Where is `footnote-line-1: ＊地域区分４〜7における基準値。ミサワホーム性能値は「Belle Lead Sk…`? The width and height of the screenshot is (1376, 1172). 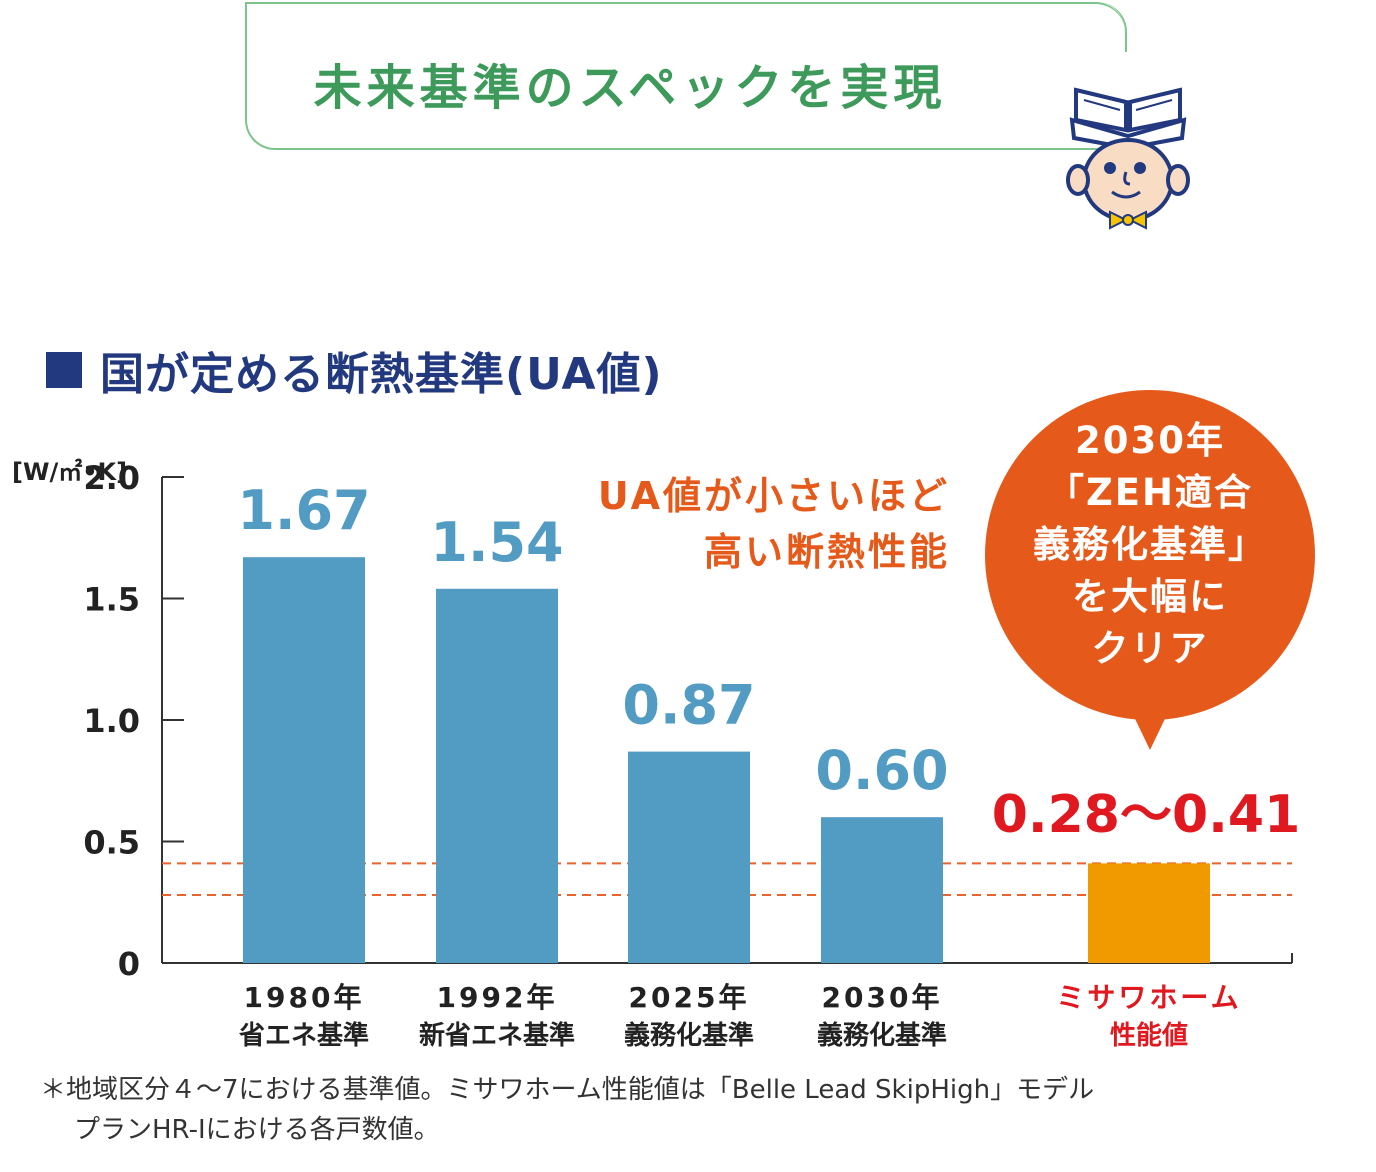 footnote-line-1: ＊地域区分４〜7における基準値。ミサワホーム性能値は「Belle Lead Sk… is located at coordinates (567, 1090).